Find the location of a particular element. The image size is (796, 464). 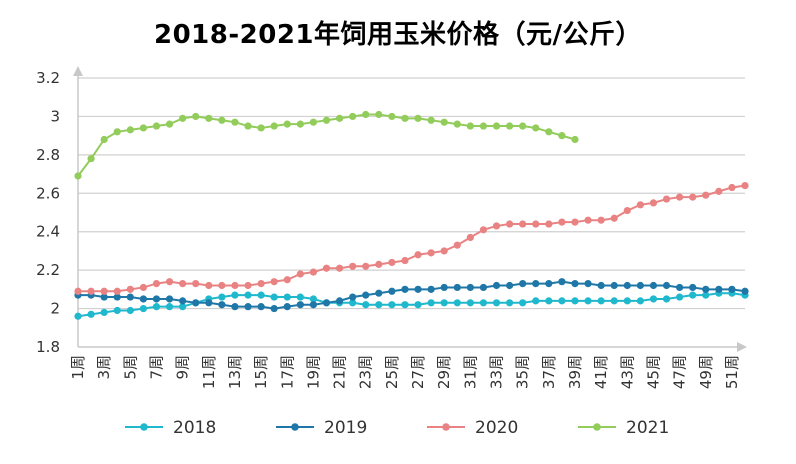

series-2021 is located at coordinates (326, 145).